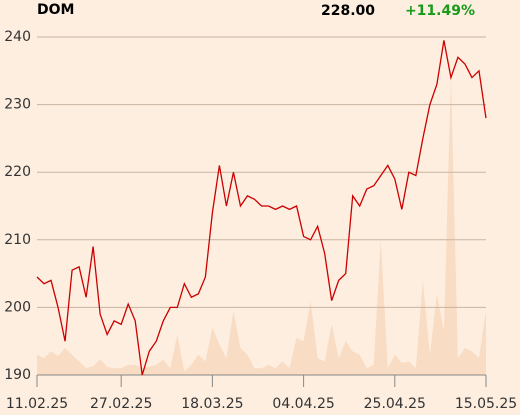  Describe the element at coordinates (37, 404) in the screenshot. I see `x-tick-label: 11.02.25` at that location.